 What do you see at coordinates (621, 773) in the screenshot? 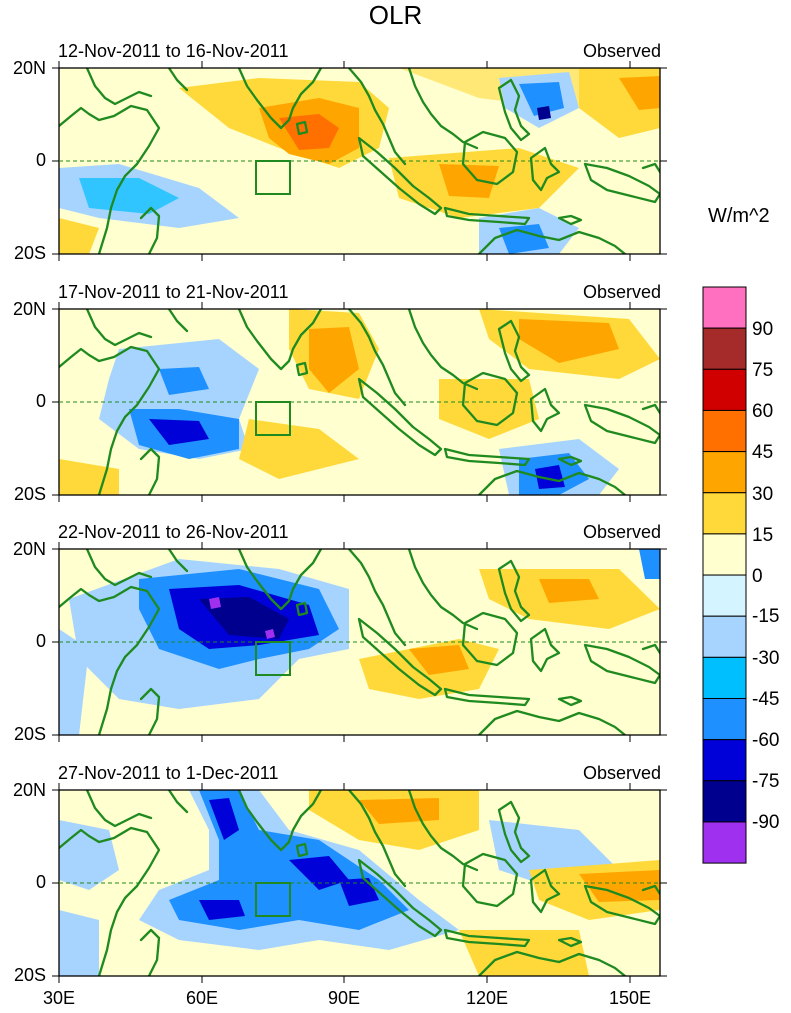
I see `panel-4-label: Observed` at bounding box center [621, 773].